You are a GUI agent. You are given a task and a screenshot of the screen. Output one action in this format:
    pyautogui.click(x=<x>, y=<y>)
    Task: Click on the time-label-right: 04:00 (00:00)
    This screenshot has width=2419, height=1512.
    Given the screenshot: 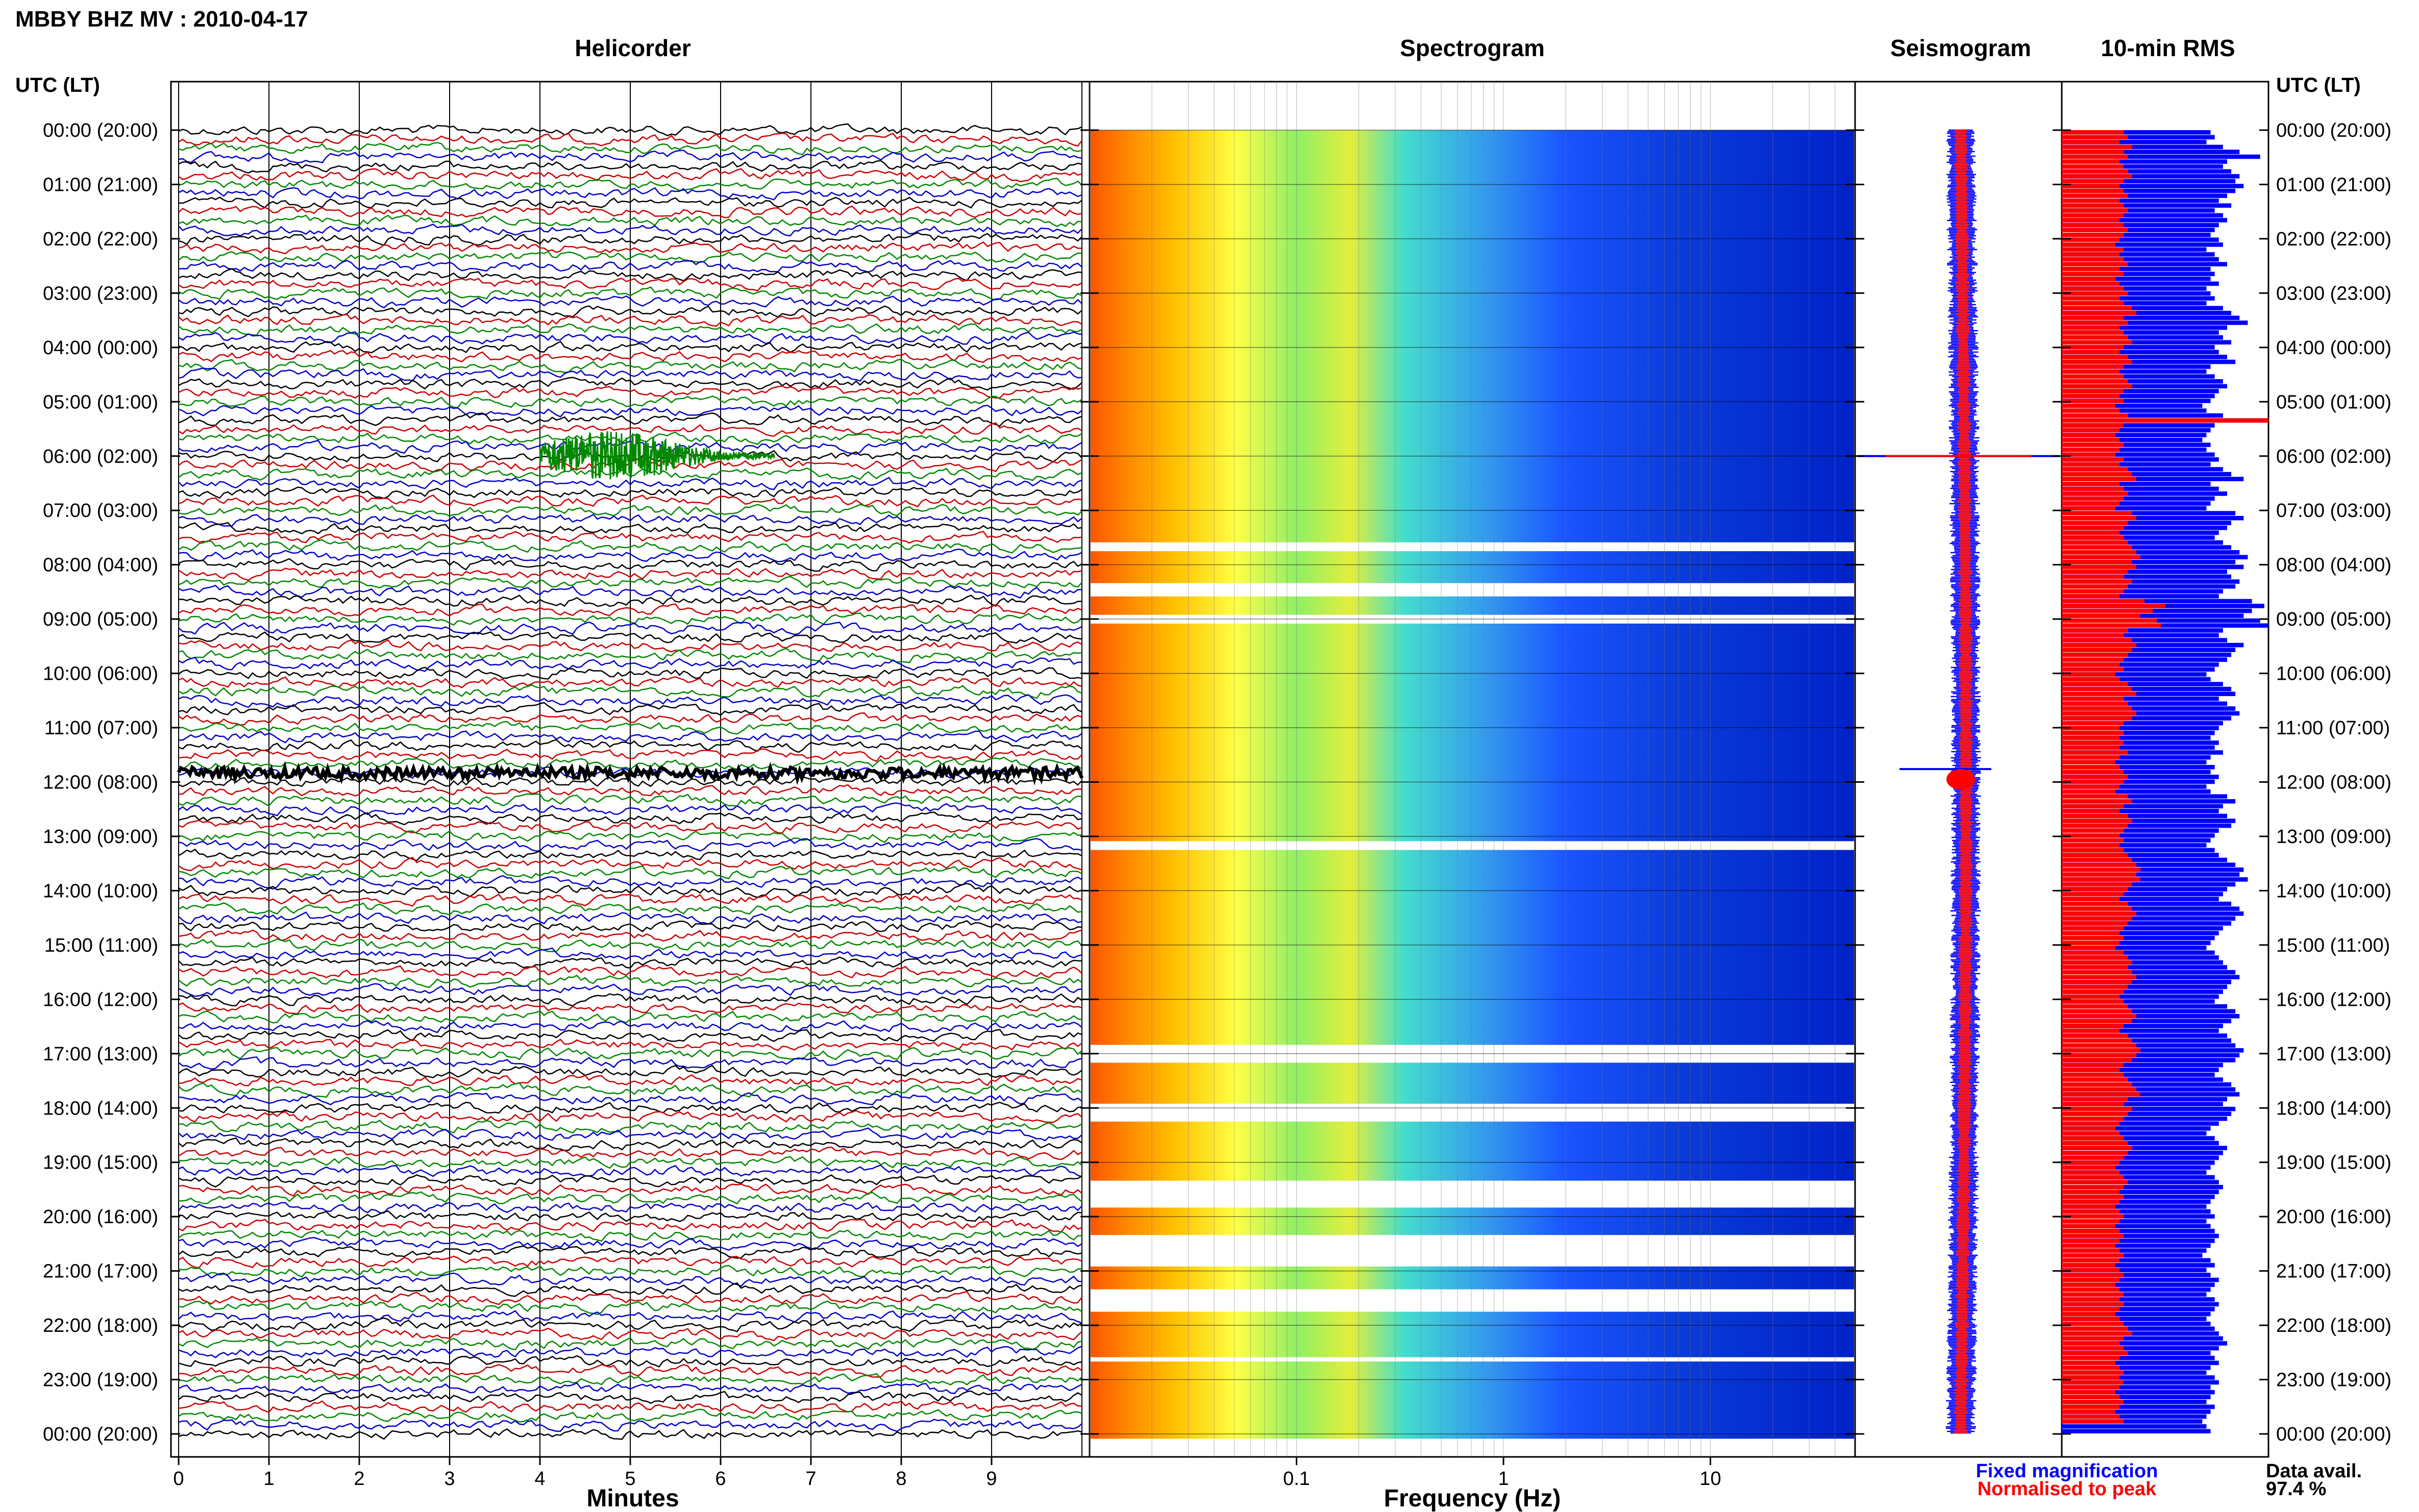 What is the action you would take?
    pyautogui.click(x=2333, y=348)
    